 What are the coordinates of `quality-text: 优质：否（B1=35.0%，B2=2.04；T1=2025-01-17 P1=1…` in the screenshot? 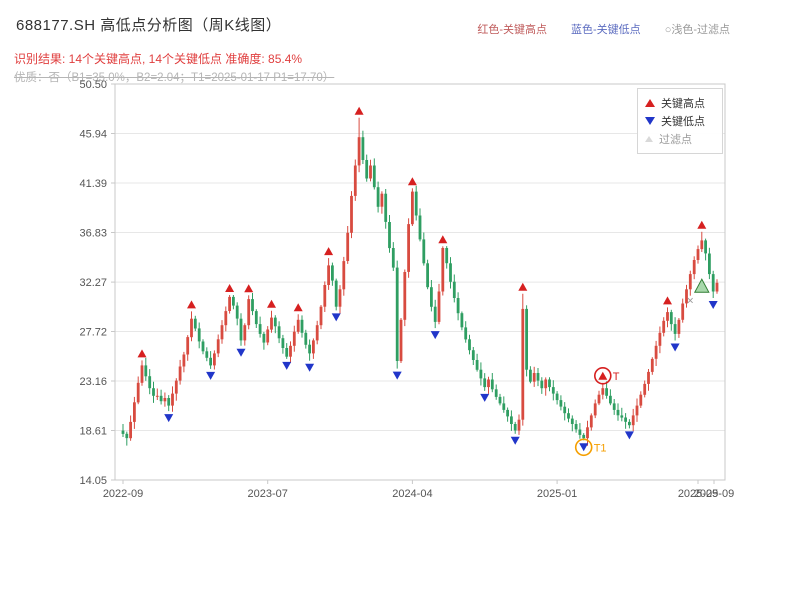 It's located at (174, 78).